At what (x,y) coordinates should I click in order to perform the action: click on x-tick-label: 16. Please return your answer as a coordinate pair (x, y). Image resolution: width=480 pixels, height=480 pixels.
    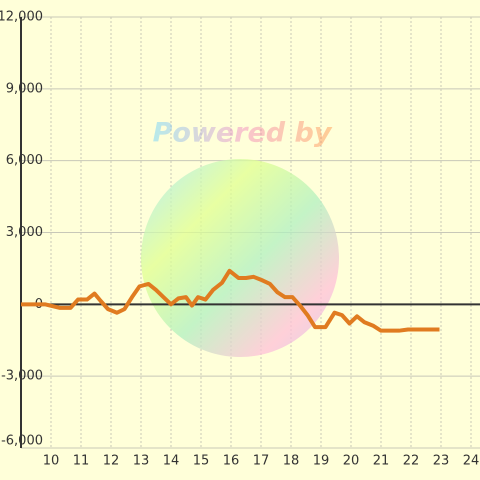
    Looking at the image, I should click on (231, 461).